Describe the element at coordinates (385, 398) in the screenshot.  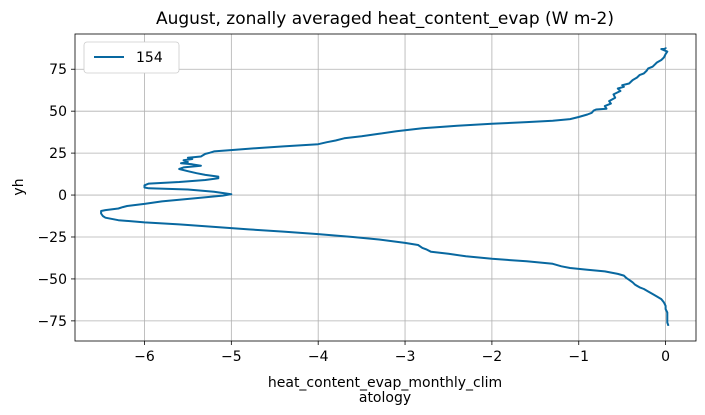
I see `x-axis-label-line2: atology` at that location.